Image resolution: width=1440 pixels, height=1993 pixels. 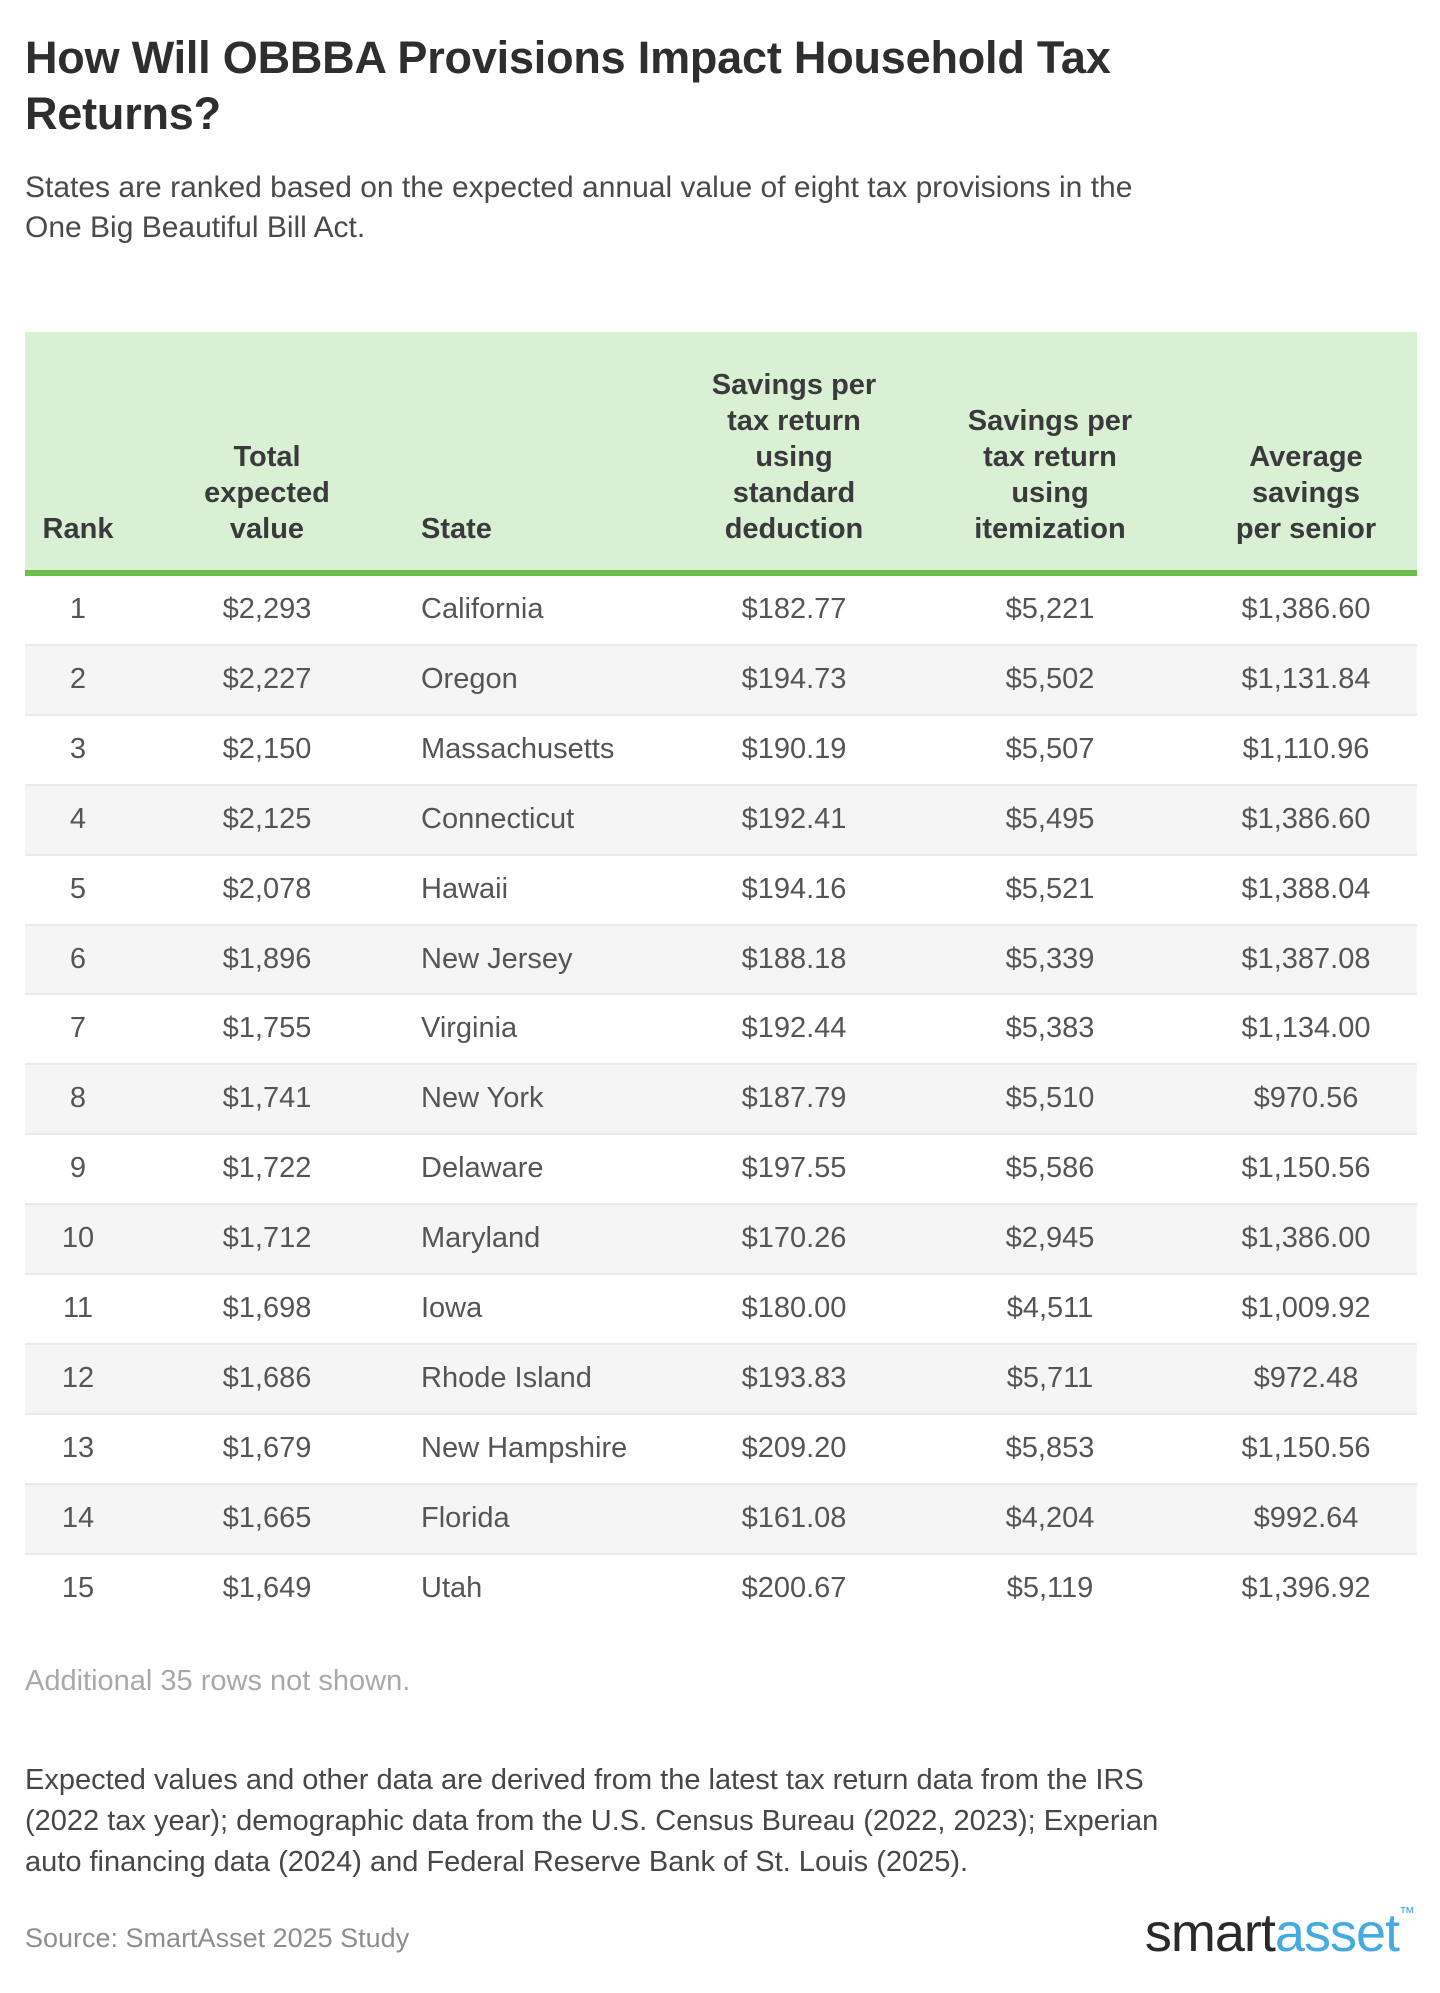 I want to click on state-cell: Connecticut, so click(x=498, y=818).